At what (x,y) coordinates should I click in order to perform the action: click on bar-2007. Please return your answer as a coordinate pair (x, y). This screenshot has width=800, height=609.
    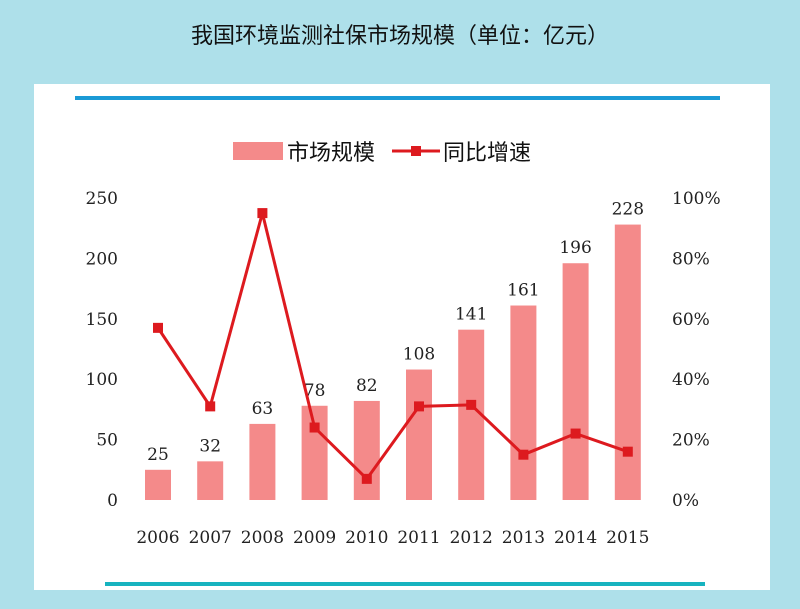
    Looking at the image, I should click on (210, 480).